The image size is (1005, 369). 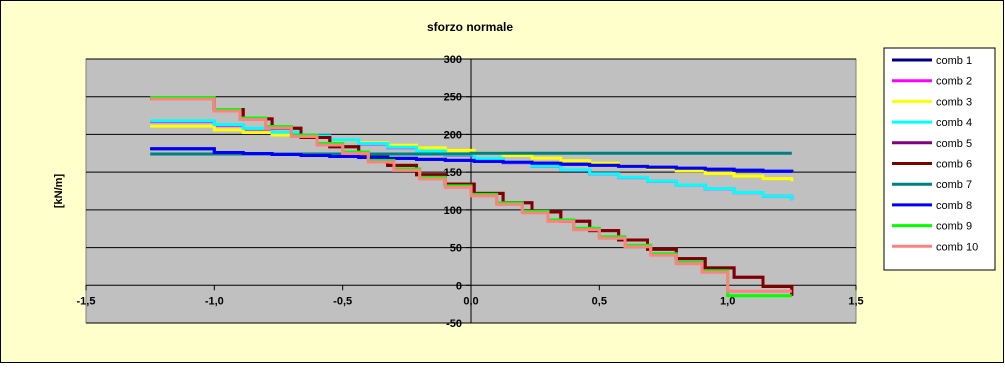 I want to click on legend-label: comb 5, so click(x=954, y=144).